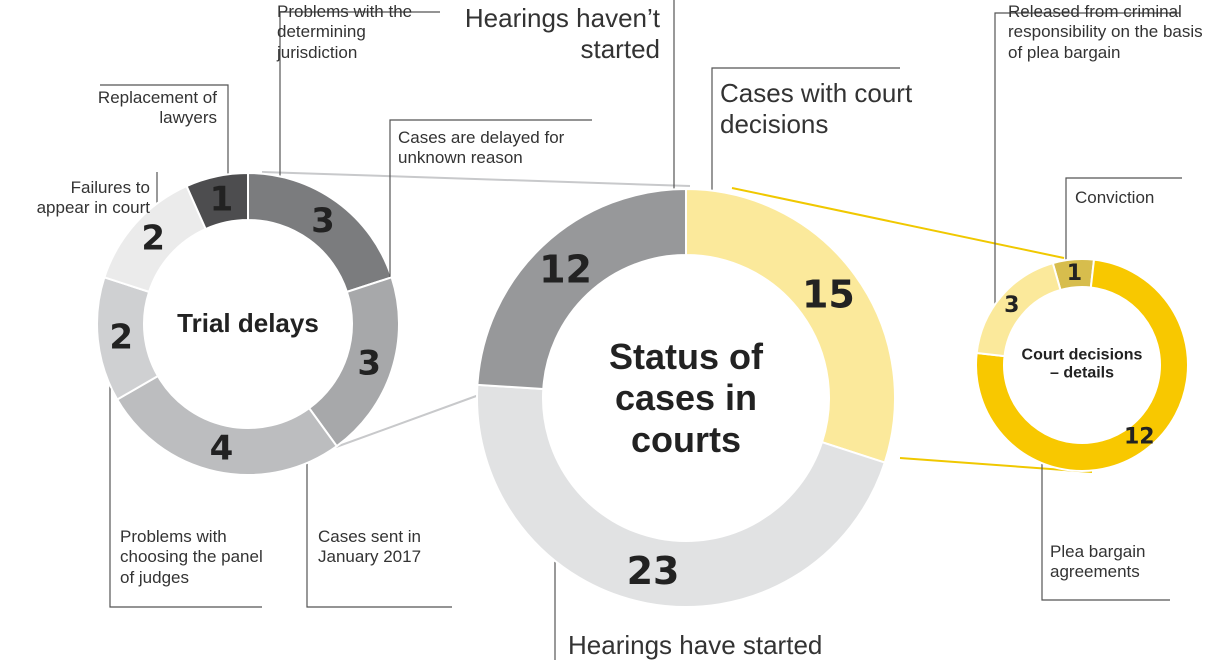 The image size is (1229, 662). I want to click on segment-label: Plea bargain agreements, so click(1098, 562).